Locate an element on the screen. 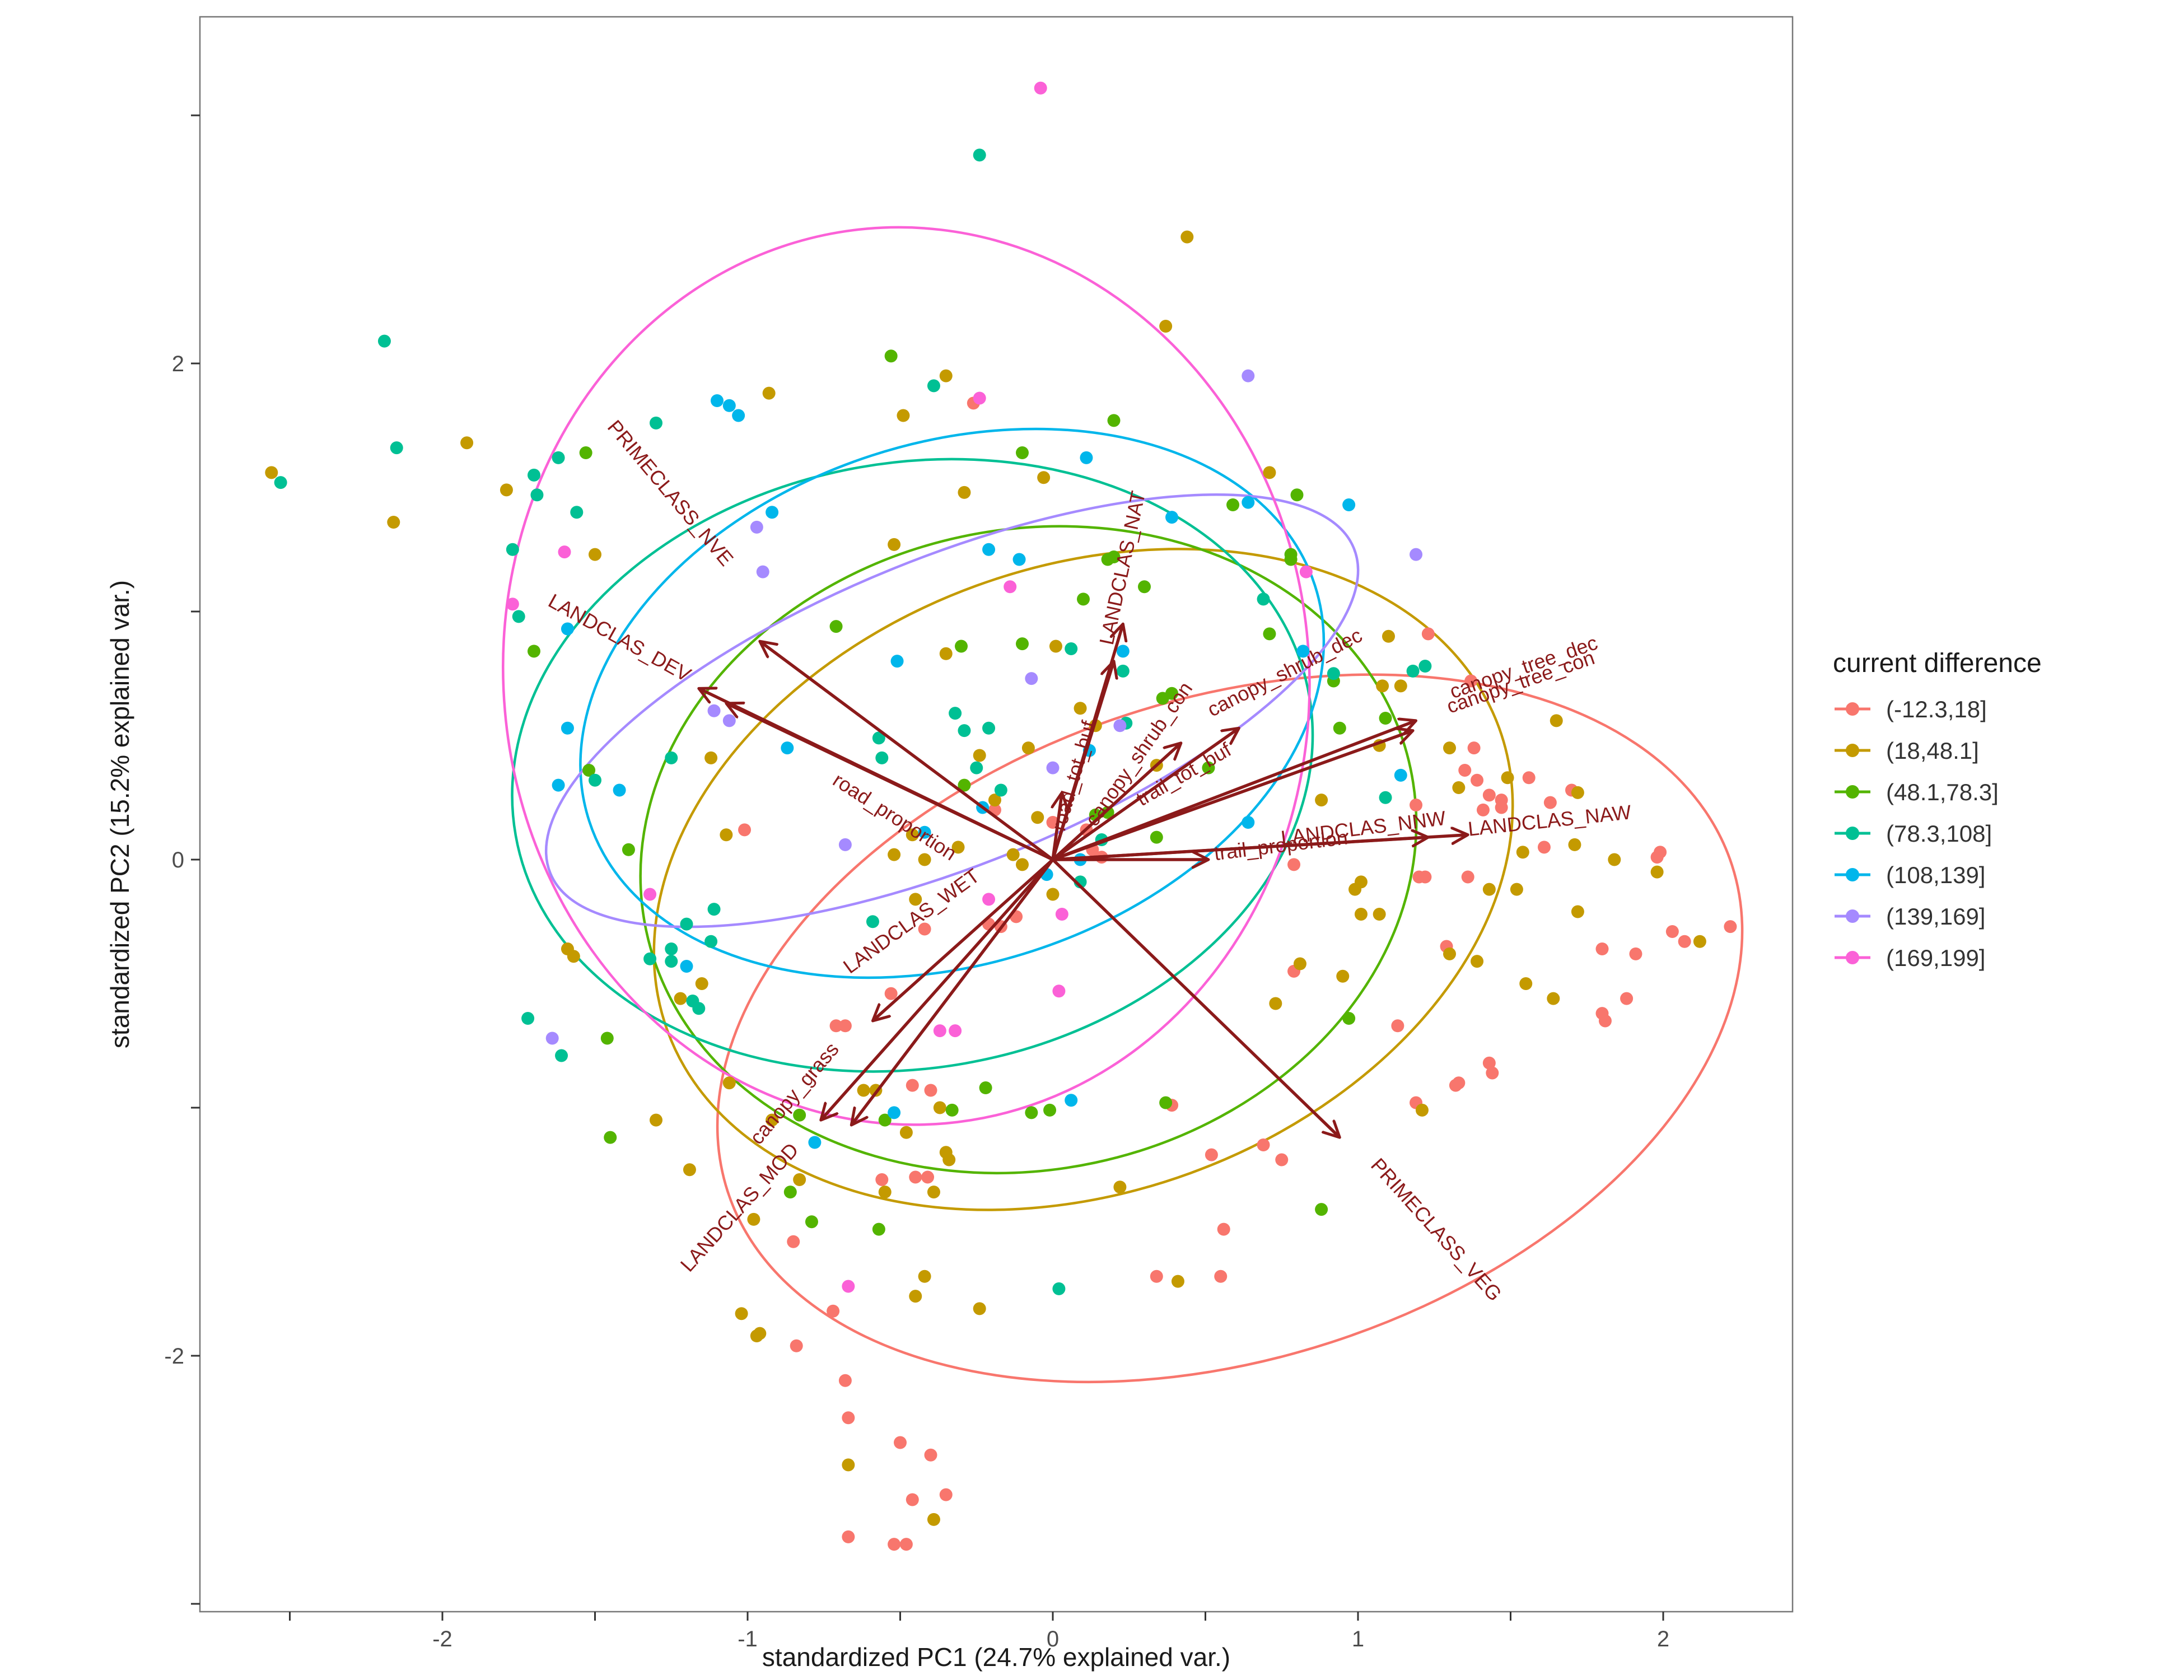  arrow-trail_tot_buf is located at coordinates (1116, 802).